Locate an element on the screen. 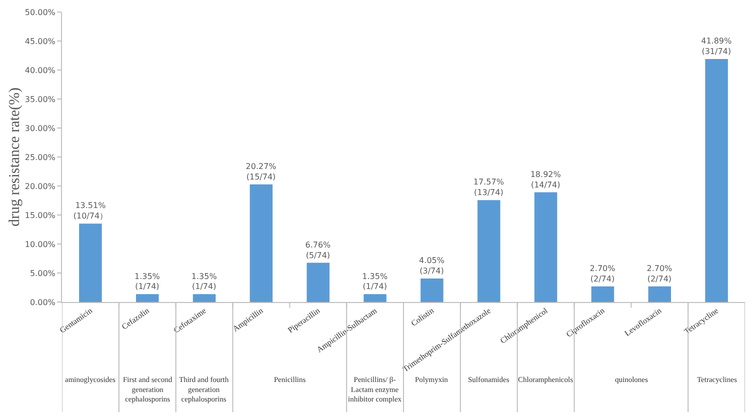 Image resolution: width=753 pixels, height=417 pixels. y-tick-label: 20.00% is located at coordinates (40, 186).